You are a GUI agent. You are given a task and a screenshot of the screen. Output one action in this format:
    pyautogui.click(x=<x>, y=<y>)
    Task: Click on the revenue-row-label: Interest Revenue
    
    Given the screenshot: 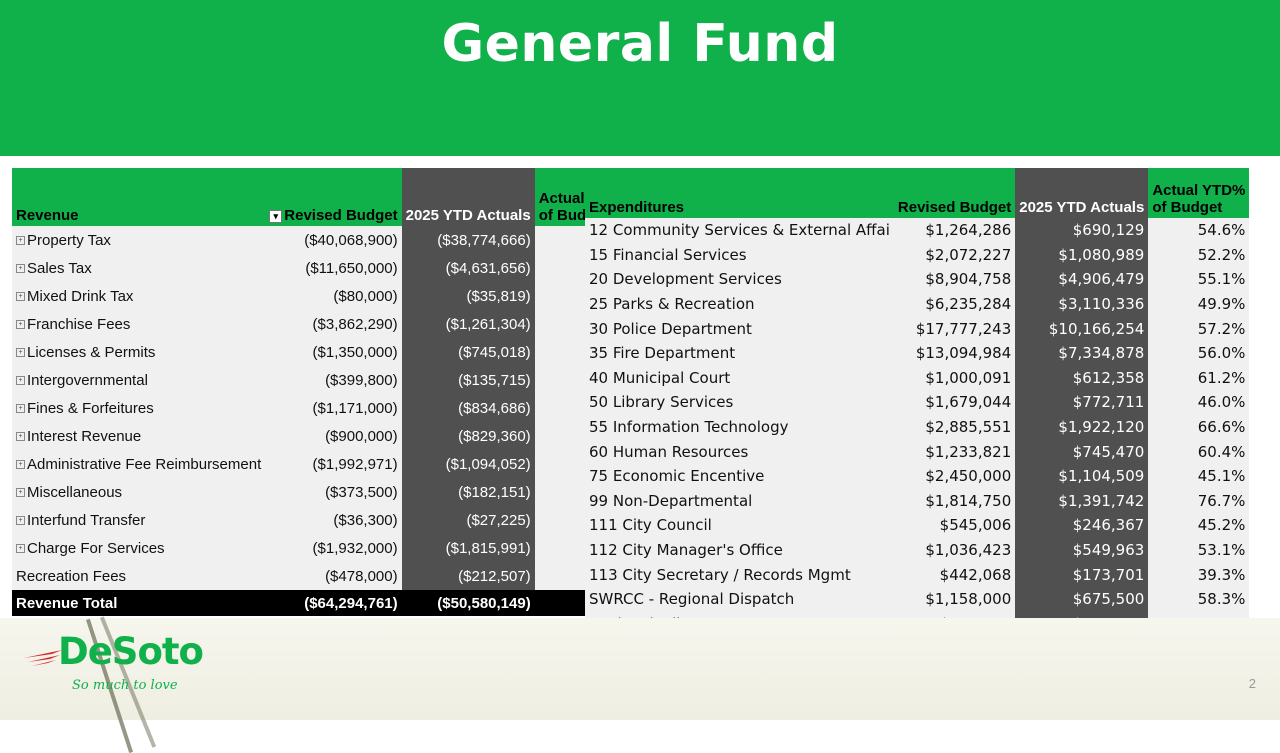 What is the action you would take?
    pyautogui.click(x=84, y=436)
    